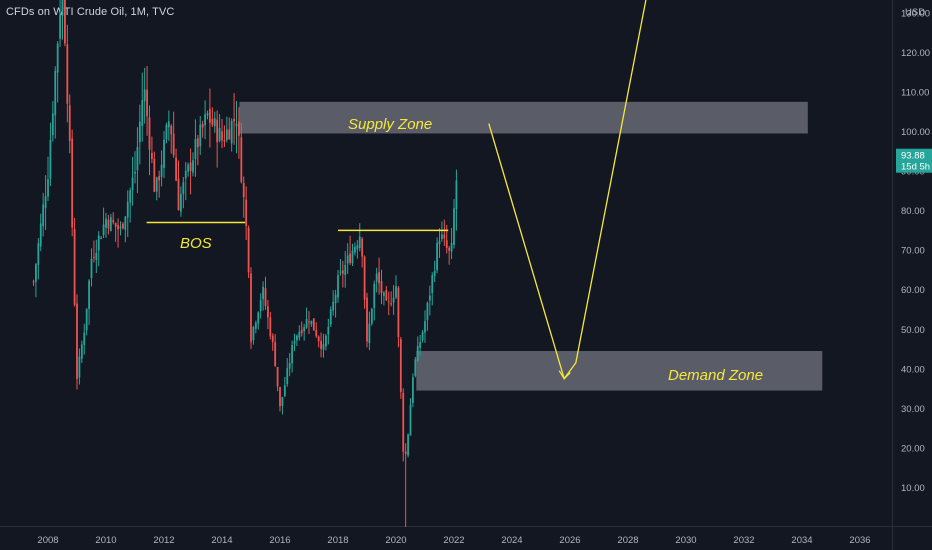 The width and height of the screenshot is (932, 550). What do you see at coordinates (685, 540) in the screenshot?
I see `time-tick-label: 2030` at bounding box center [685, 540].